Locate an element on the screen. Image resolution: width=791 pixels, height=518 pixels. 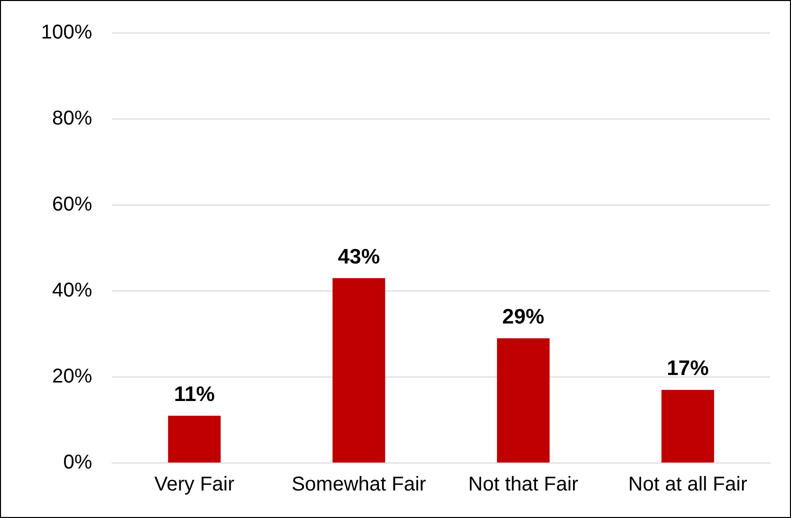
y-tick-label: 100% is located at coordinates (66, 33).